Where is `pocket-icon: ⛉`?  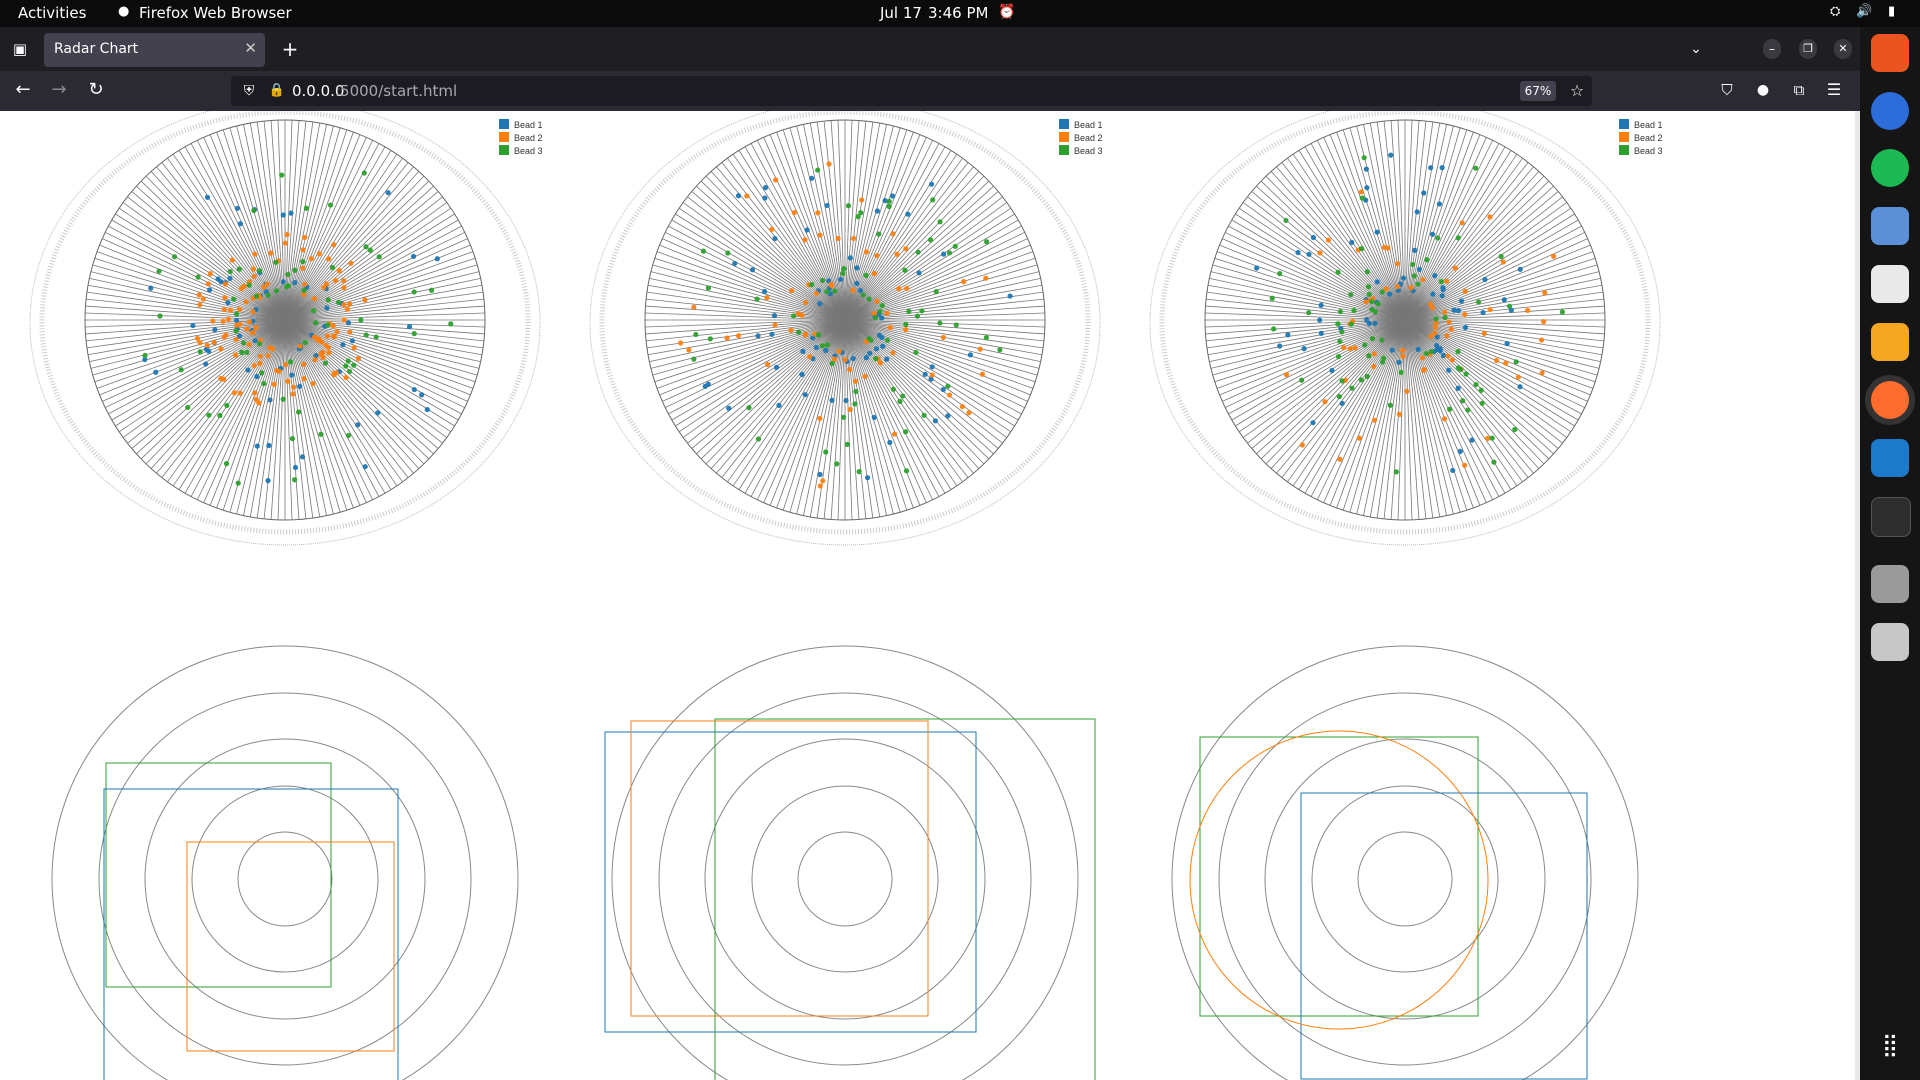 pocket-icon: ⛉ is located at coordinates (1727, 90).